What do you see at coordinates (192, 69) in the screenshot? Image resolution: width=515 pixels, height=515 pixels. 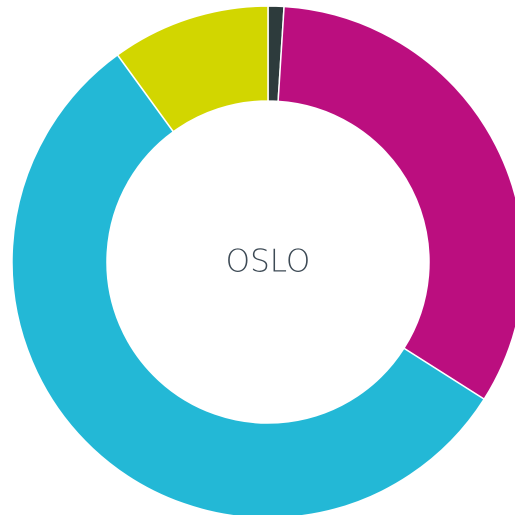 I see `donut-slice` at bounding box center [192, 69].